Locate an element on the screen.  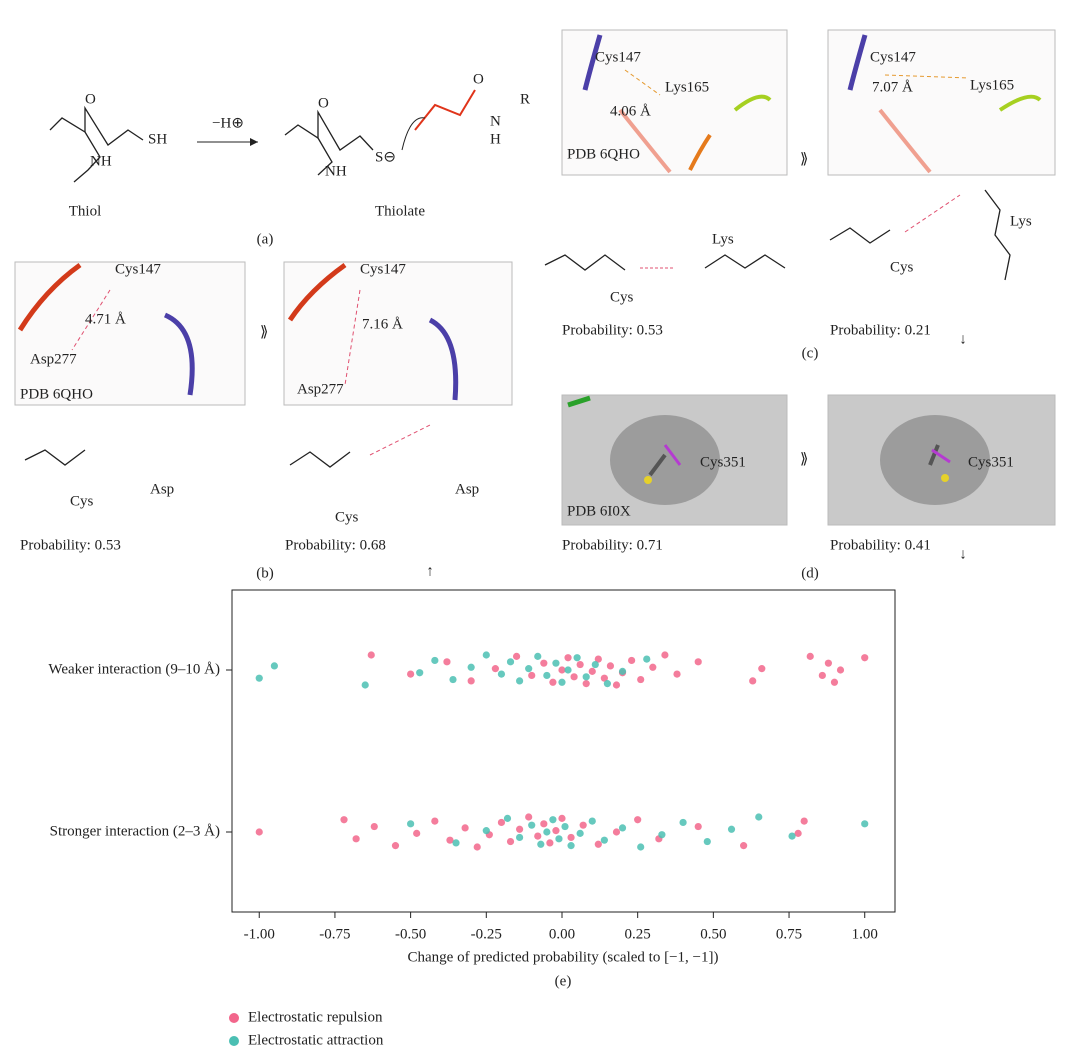
residue: Asp277 is located at coordinates (53, 359).